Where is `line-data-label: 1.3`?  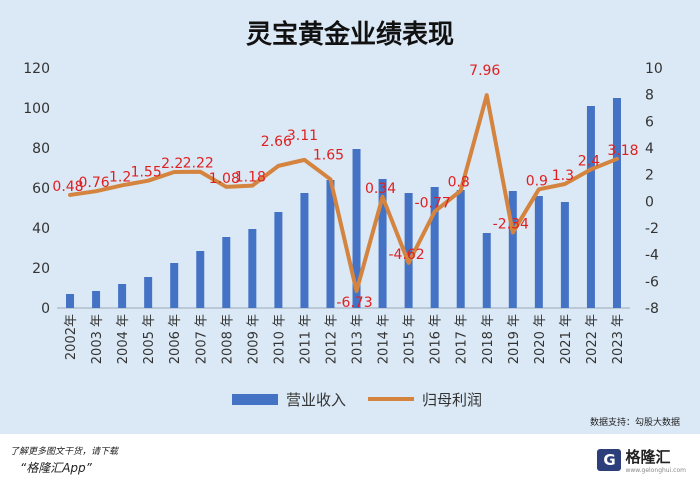 line-data-label: 1.3 is located at coordinates (563, 176).